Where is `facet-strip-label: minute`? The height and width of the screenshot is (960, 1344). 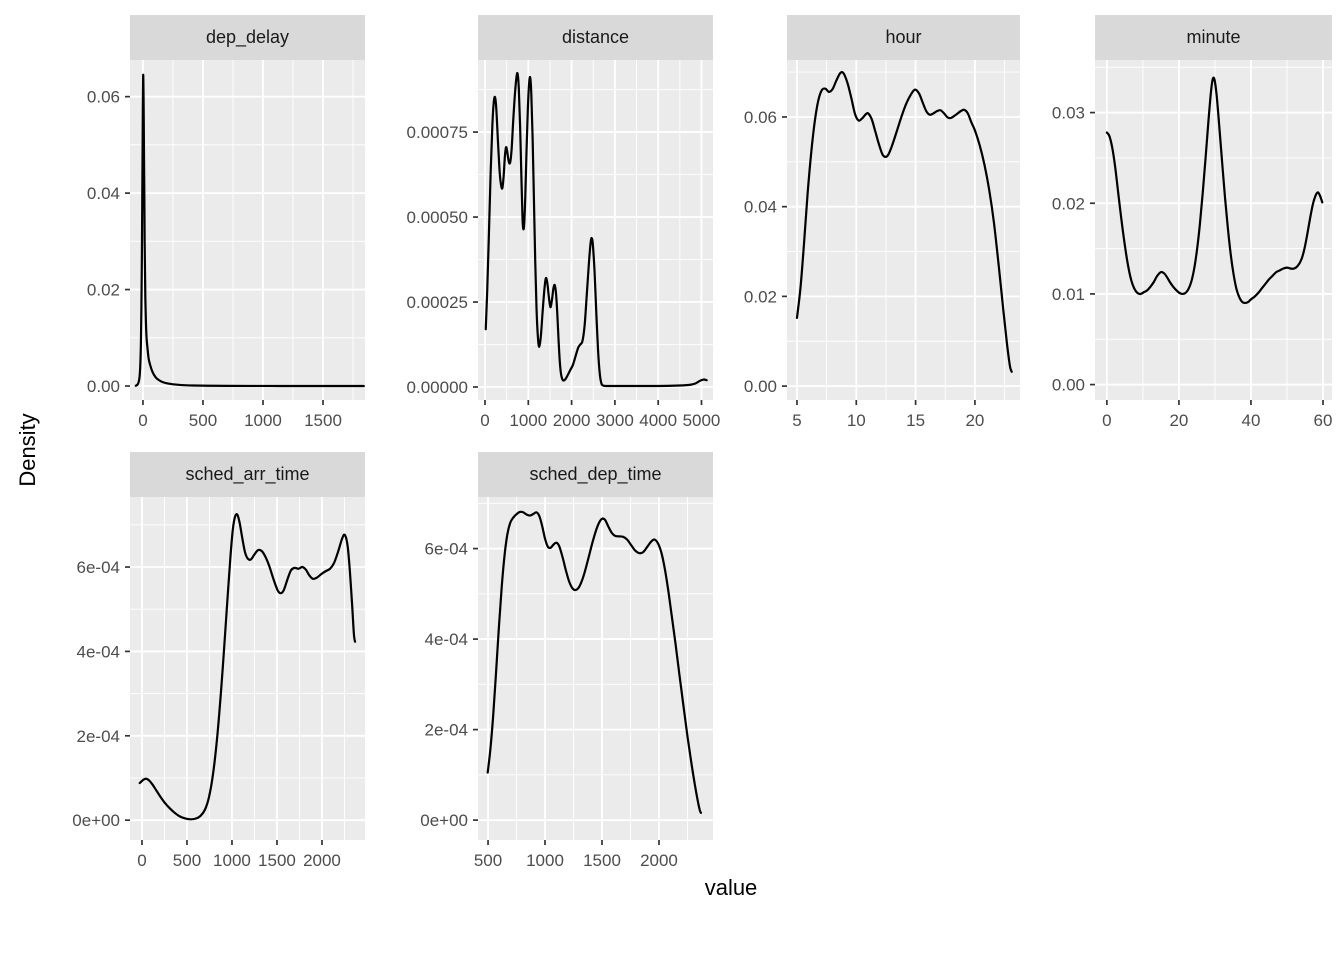 facet-strip-label: minute is located at coordinates (1213, 37).